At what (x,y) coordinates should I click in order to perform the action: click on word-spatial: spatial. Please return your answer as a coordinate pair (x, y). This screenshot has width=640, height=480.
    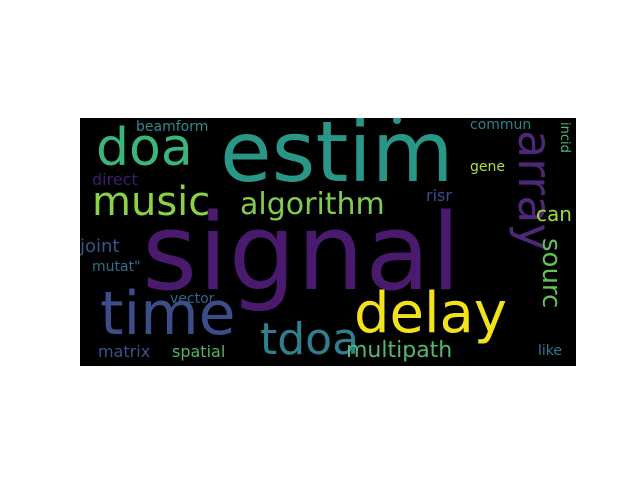
    Looking at the image, I should click on (199, 351).